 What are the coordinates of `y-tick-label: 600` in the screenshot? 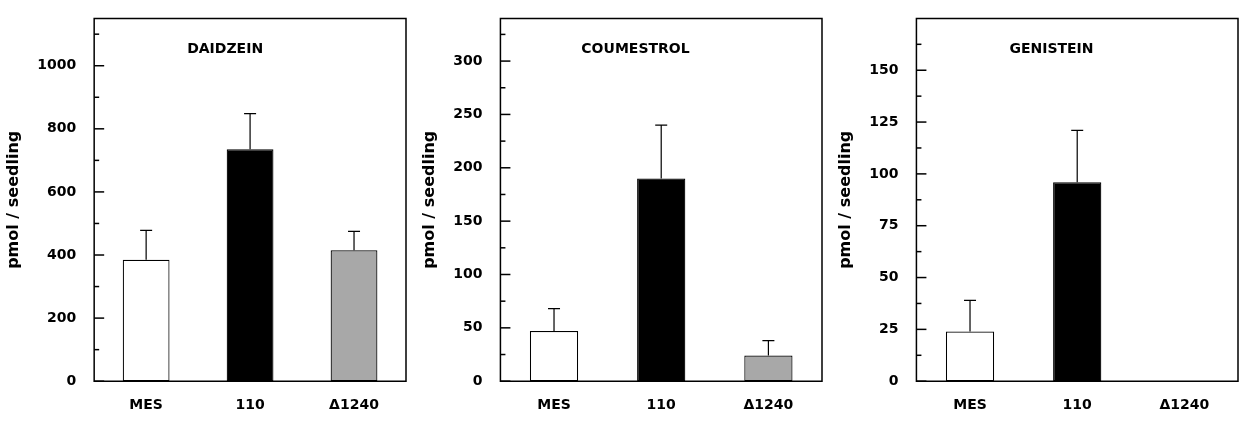 It's located at (61, 190).